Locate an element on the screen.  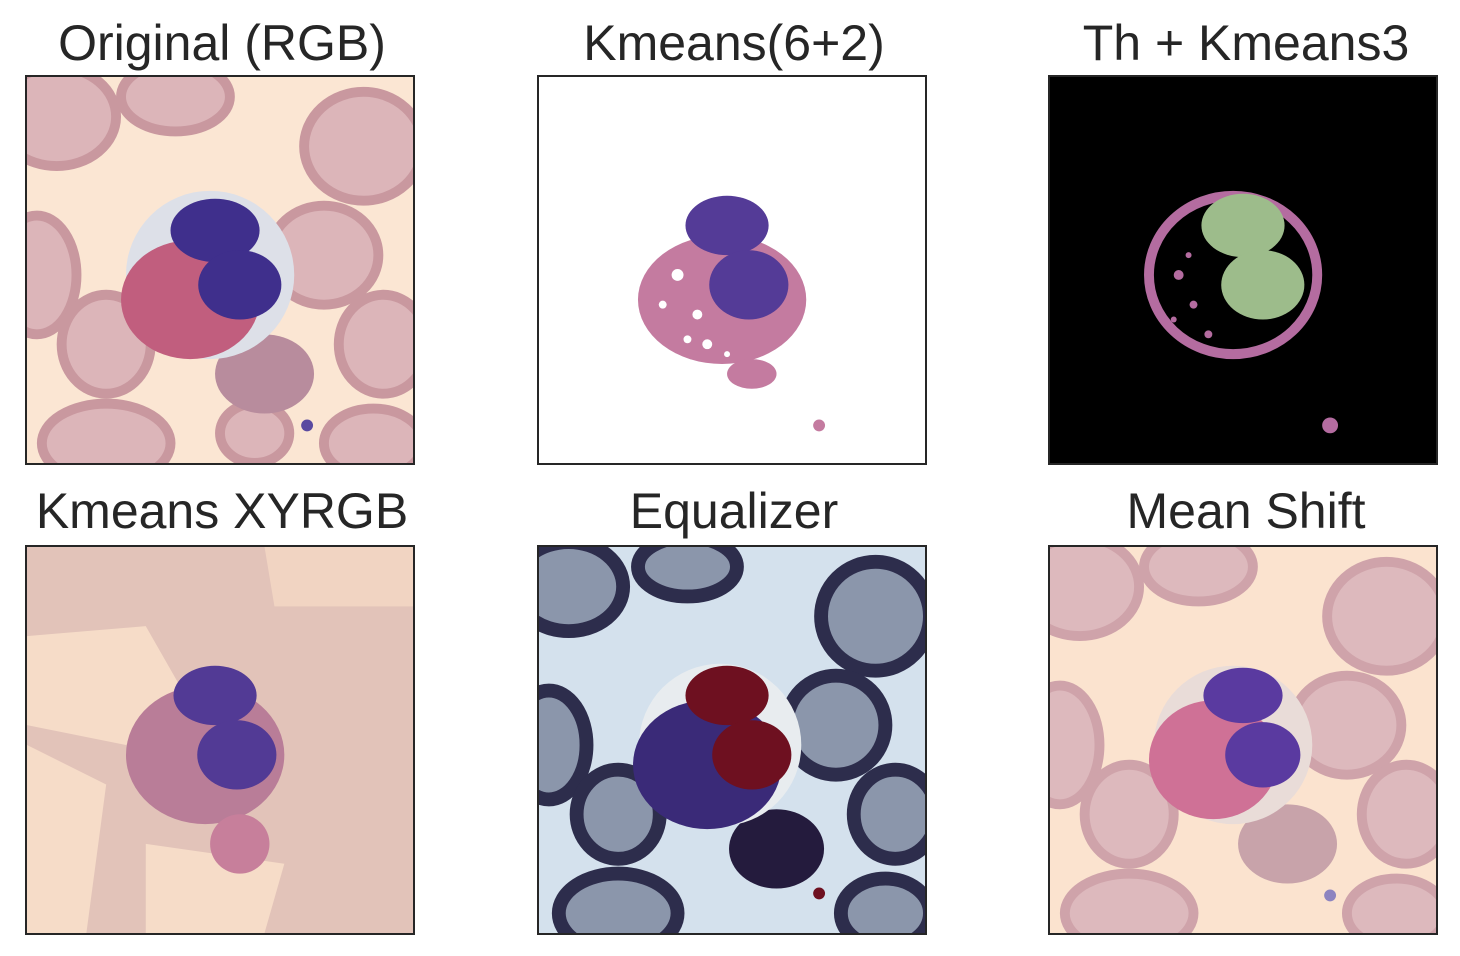
panel-title-kmeans-xyrgb: Kmeans XYRGB is located at coordinates (222, 511).